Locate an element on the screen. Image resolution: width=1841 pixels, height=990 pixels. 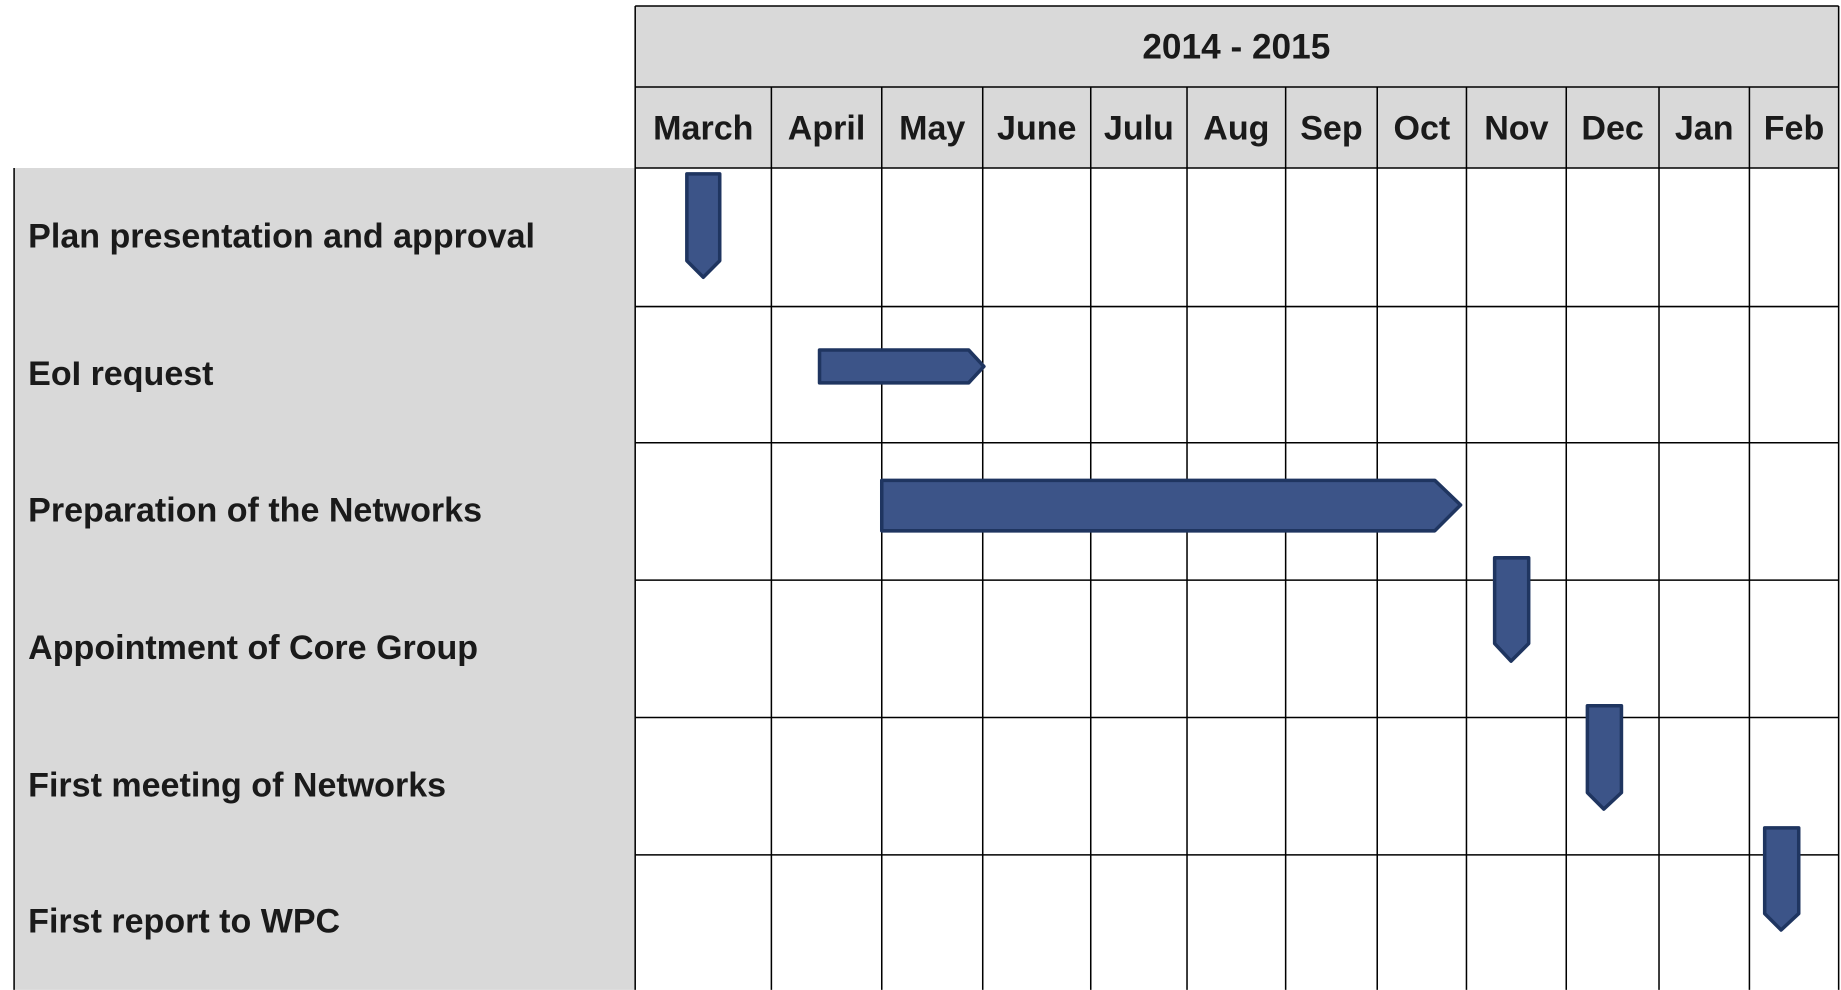
month-label: June is located at coordinates (1036, 128).